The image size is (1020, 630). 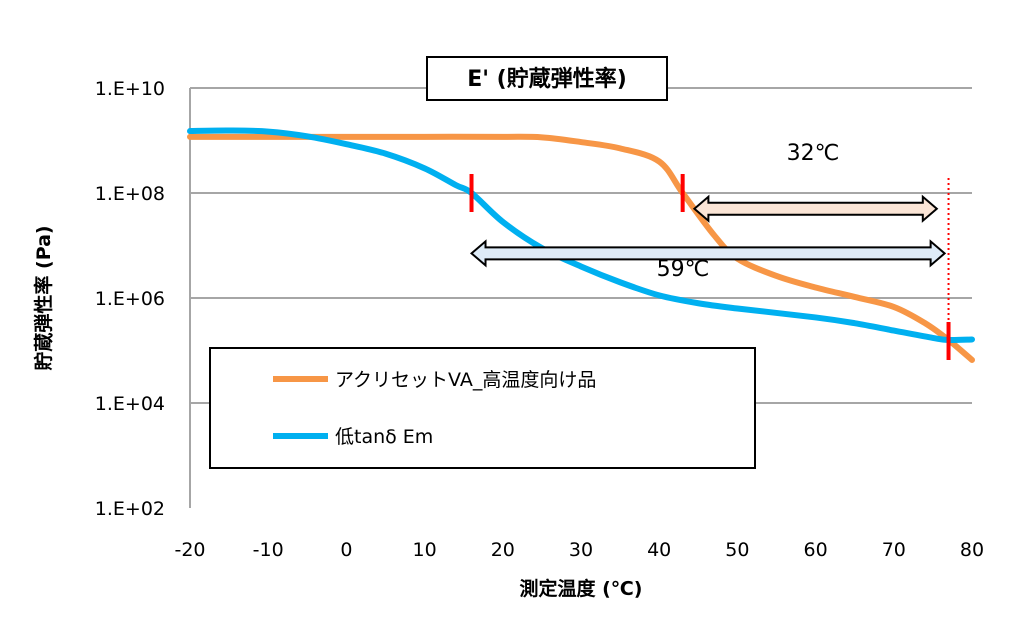 I want to click on x-tick-label: 20, so click(x=503, y=550).